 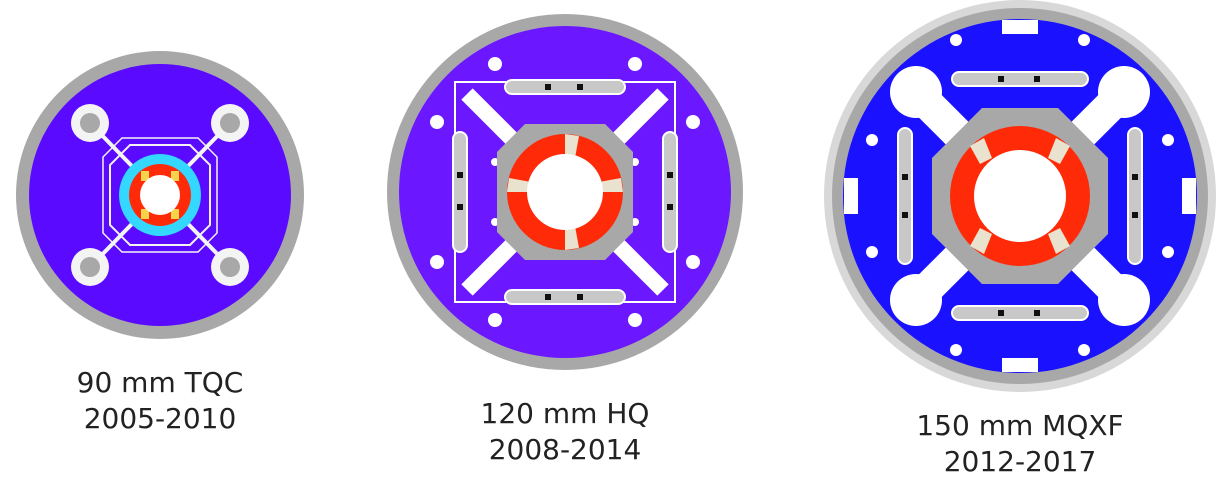 I want to click on caption-hq: 120 mm HQ 2008-2014, so click(x=565, y=432).